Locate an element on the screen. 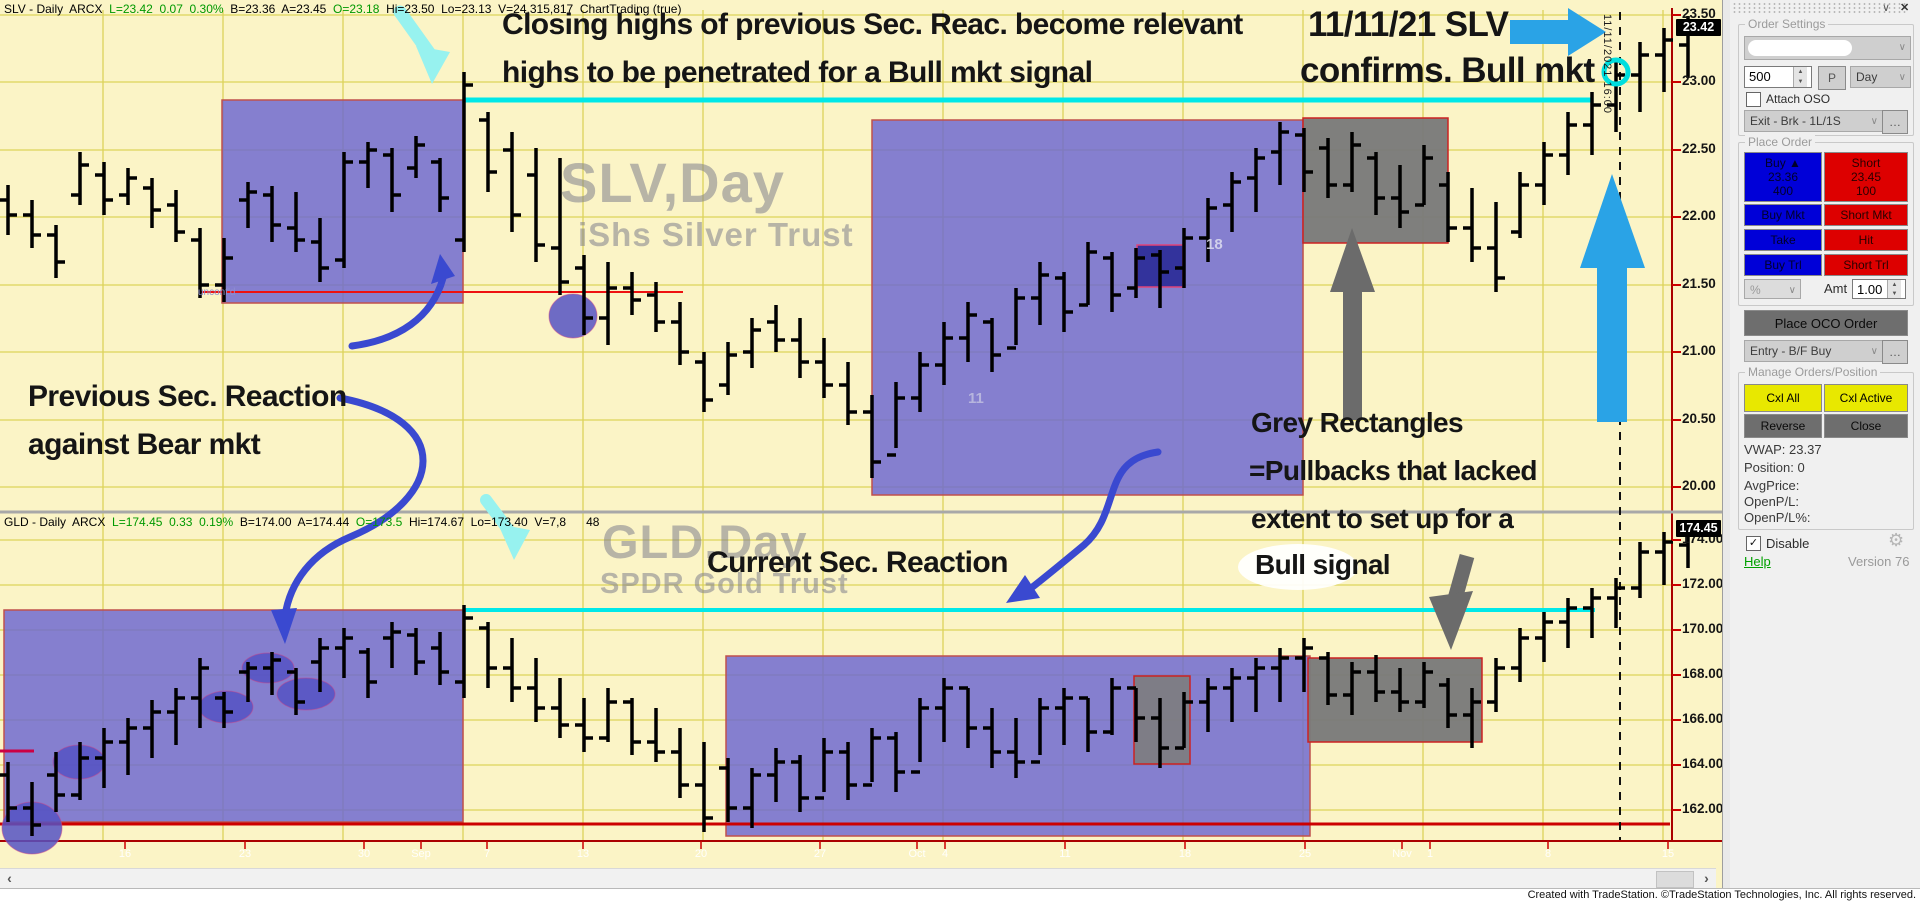  p-button: P is located at coordinates (1832, 78).